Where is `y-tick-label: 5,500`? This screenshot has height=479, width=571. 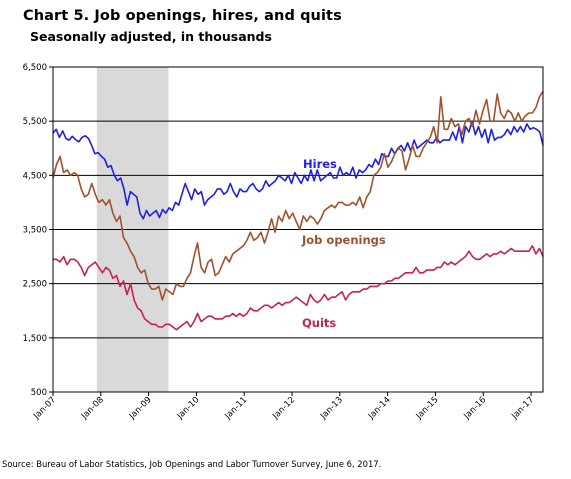 y-tick-label: 5,500 is located at coordinates (35, 122).